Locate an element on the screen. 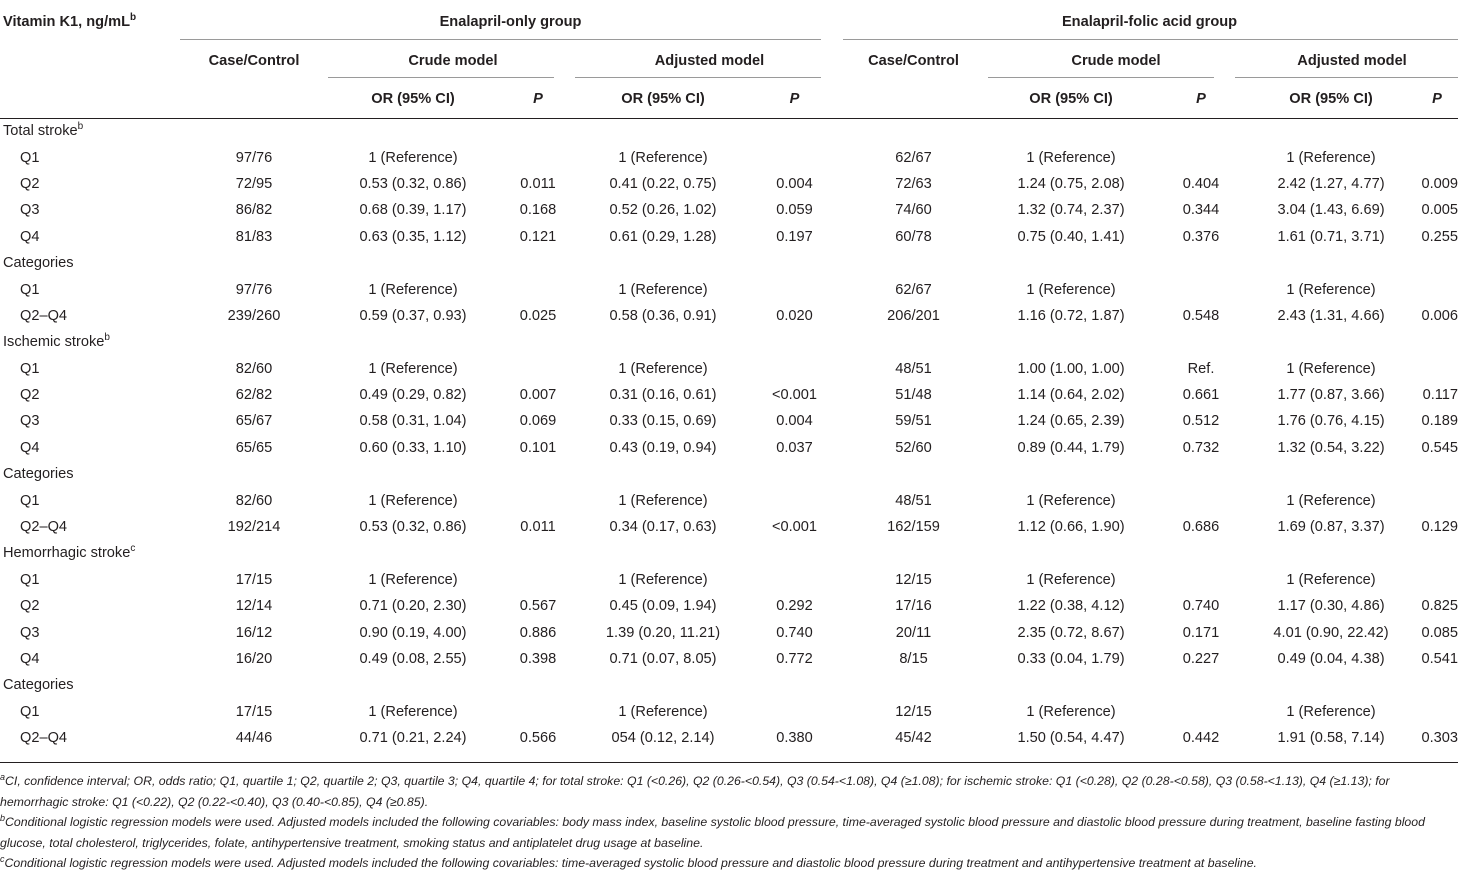 This screenshot has width=1458, height=877. or-ci-cell: 1.91 (0.58, 7.14) is located at coordinates (1331, 738).